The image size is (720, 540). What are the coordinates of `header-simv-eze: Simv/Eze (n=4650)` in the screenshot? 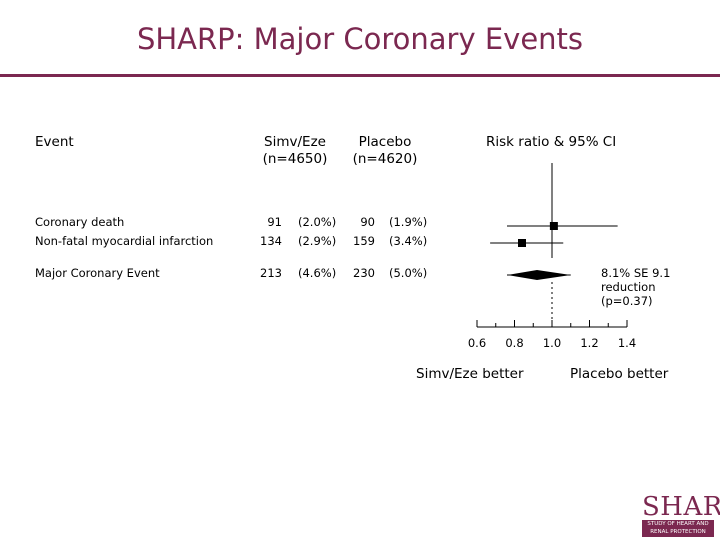 It's located at (295, 151).